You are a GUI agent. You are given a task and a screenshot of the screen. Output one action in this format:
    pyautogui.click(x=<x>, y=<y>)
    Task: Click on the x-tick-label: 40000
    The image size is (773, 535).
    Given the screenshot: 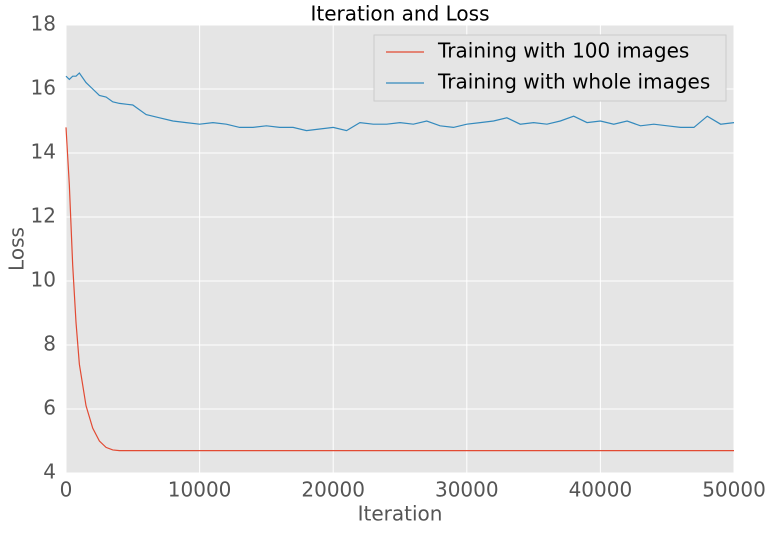 What is the action you would take?
    pyautogui.click(x=601, y=490)
    